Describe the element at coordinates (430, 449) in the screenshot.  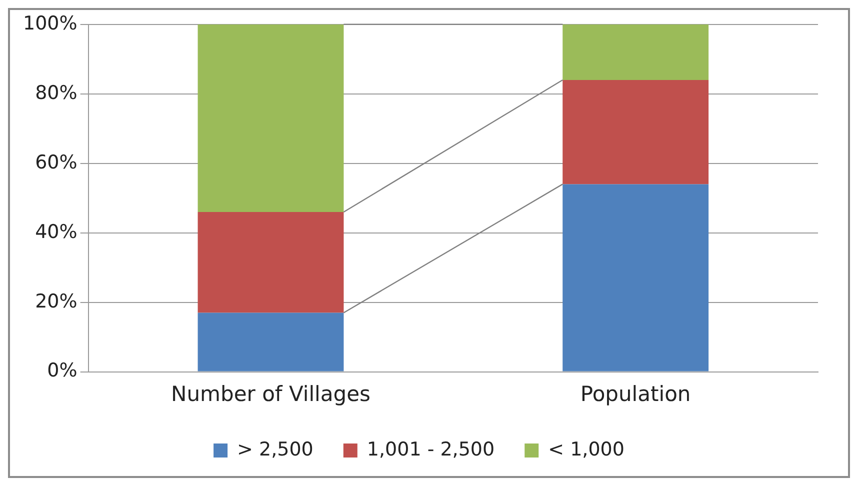
I see `legend-label: 1,001 - 2,500` at that location.